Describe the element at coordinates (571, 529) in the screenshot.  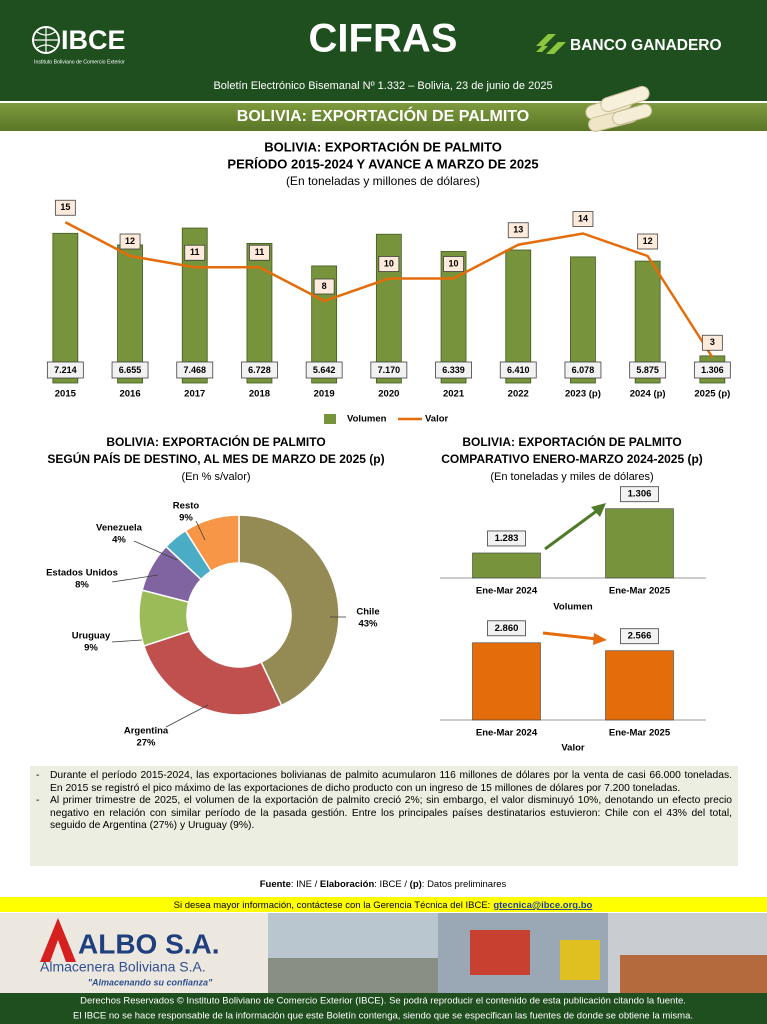
I see `arrow-line` at that location.